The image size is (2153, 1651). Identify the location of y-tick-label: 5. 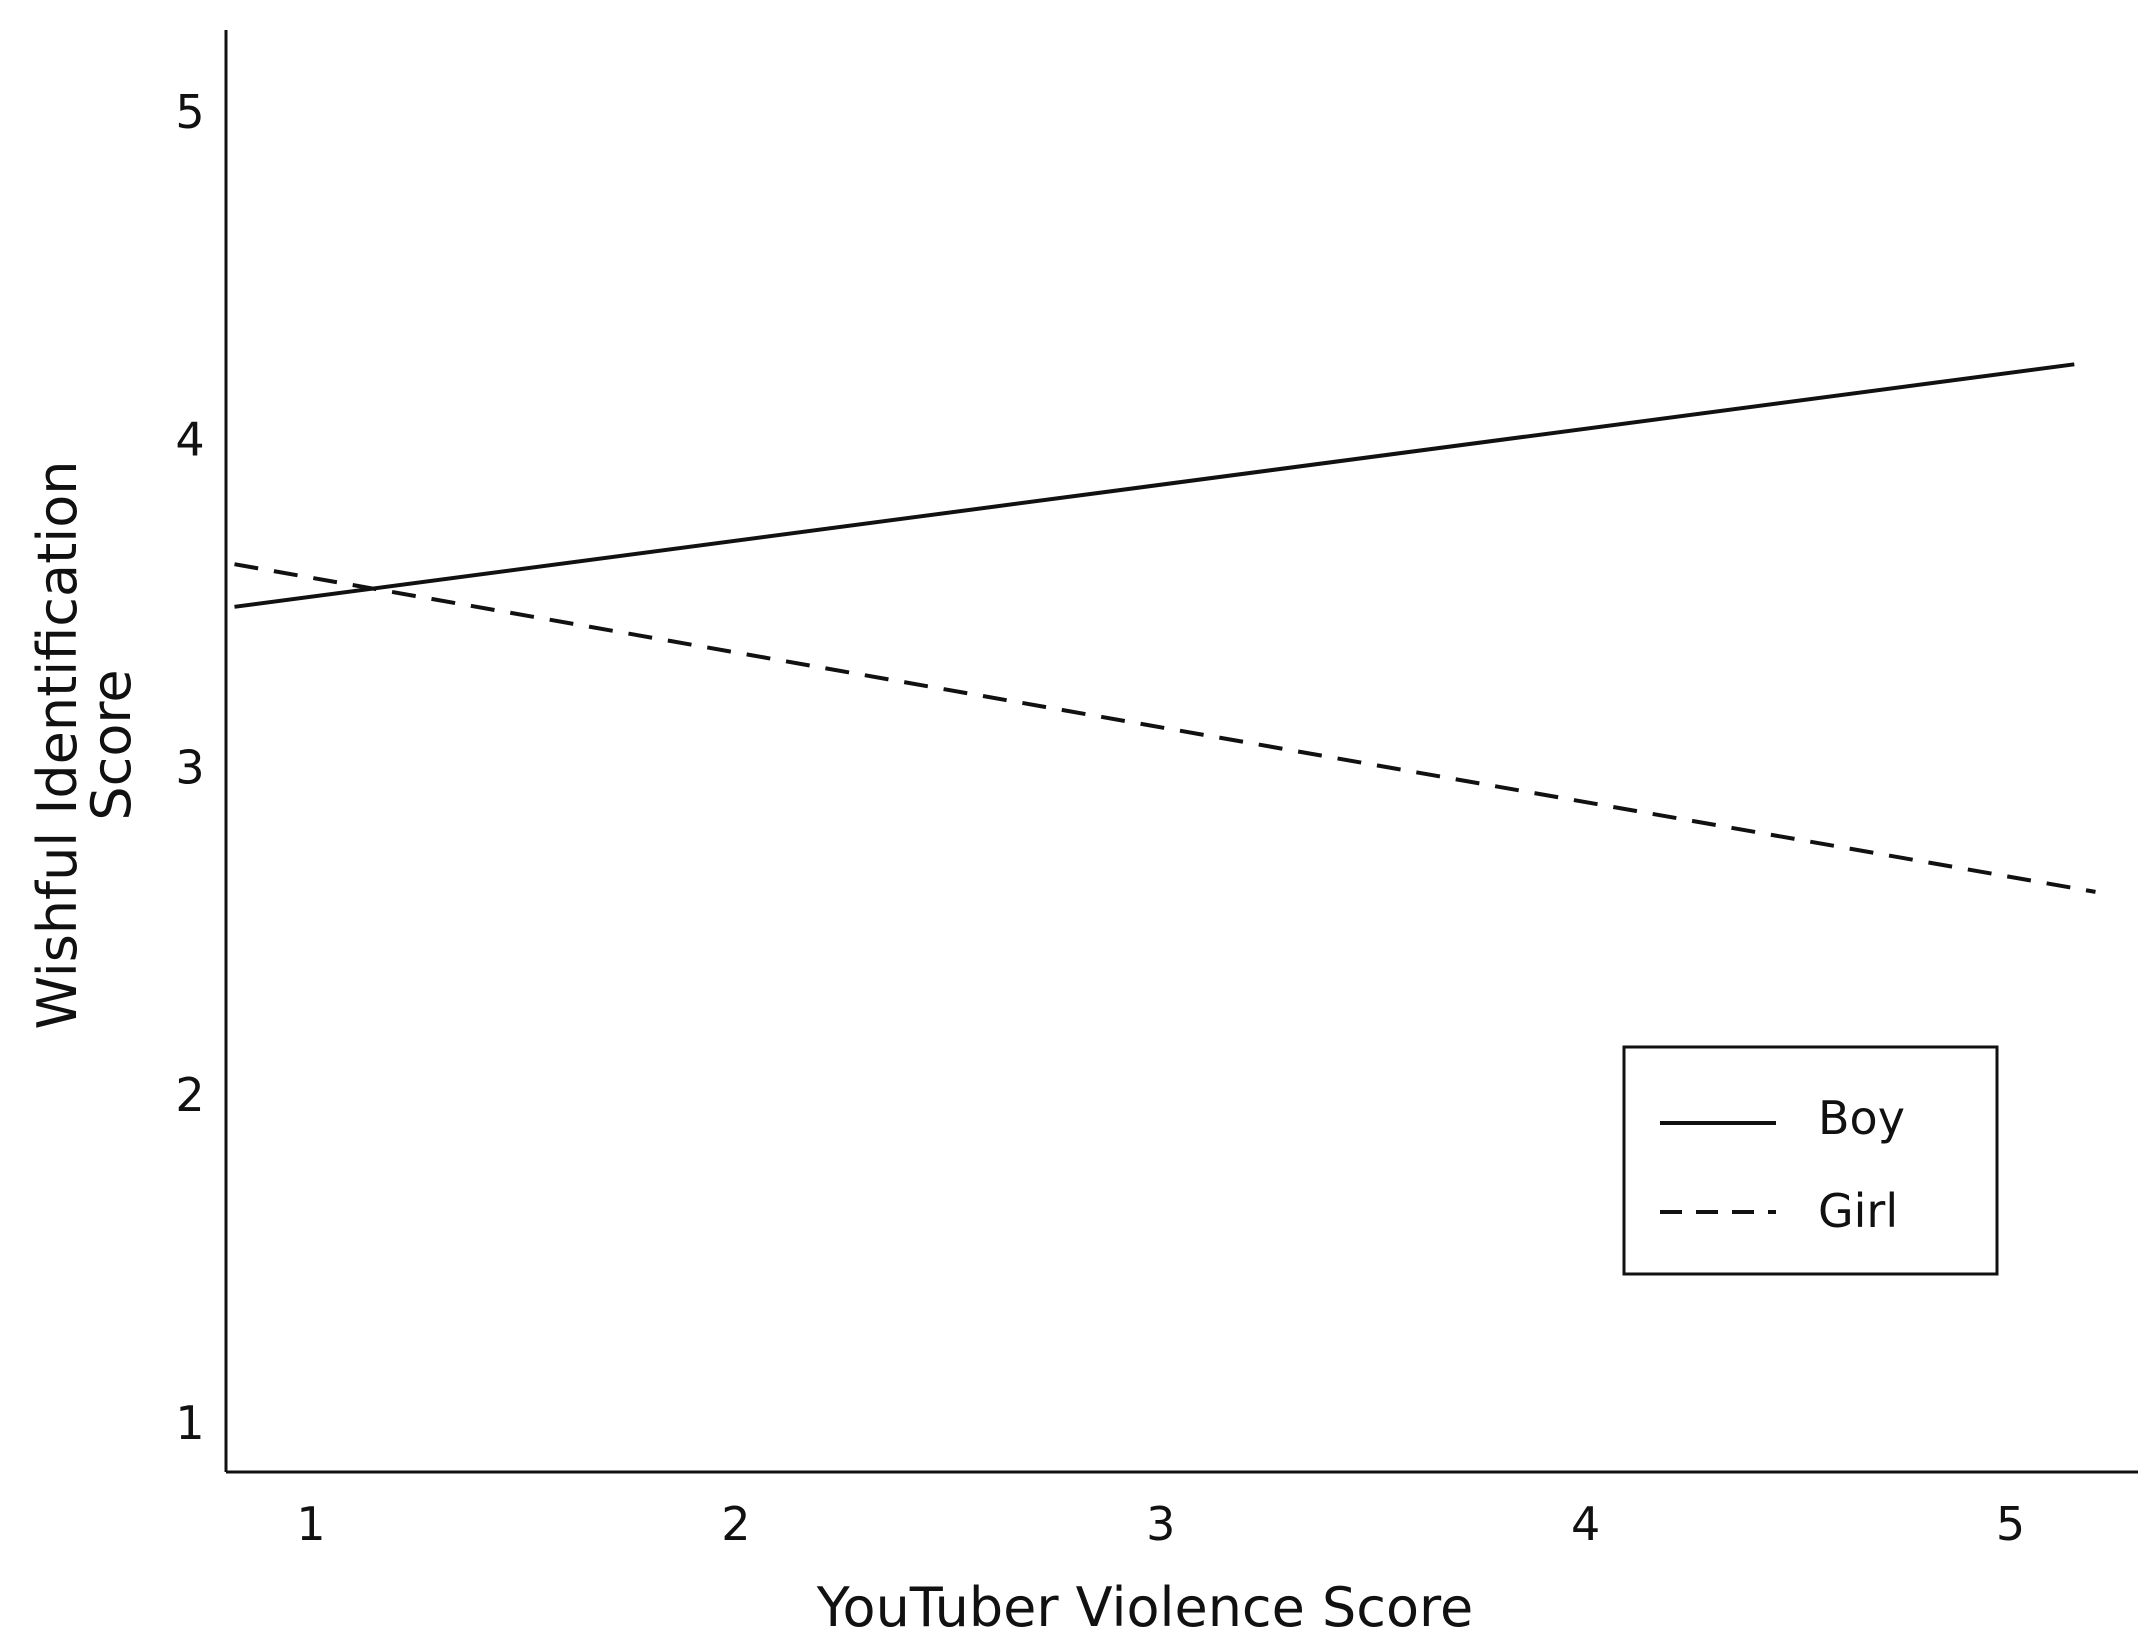
(189, 112).